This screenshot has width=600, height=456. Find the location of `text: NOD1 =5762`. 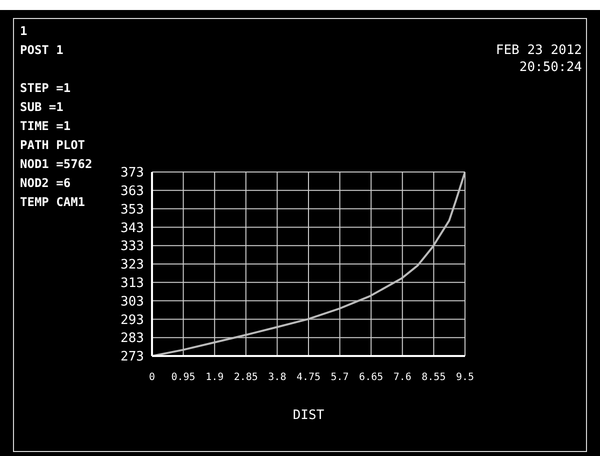

text: NOD1 =5762 is located at coordinates (56, 164).